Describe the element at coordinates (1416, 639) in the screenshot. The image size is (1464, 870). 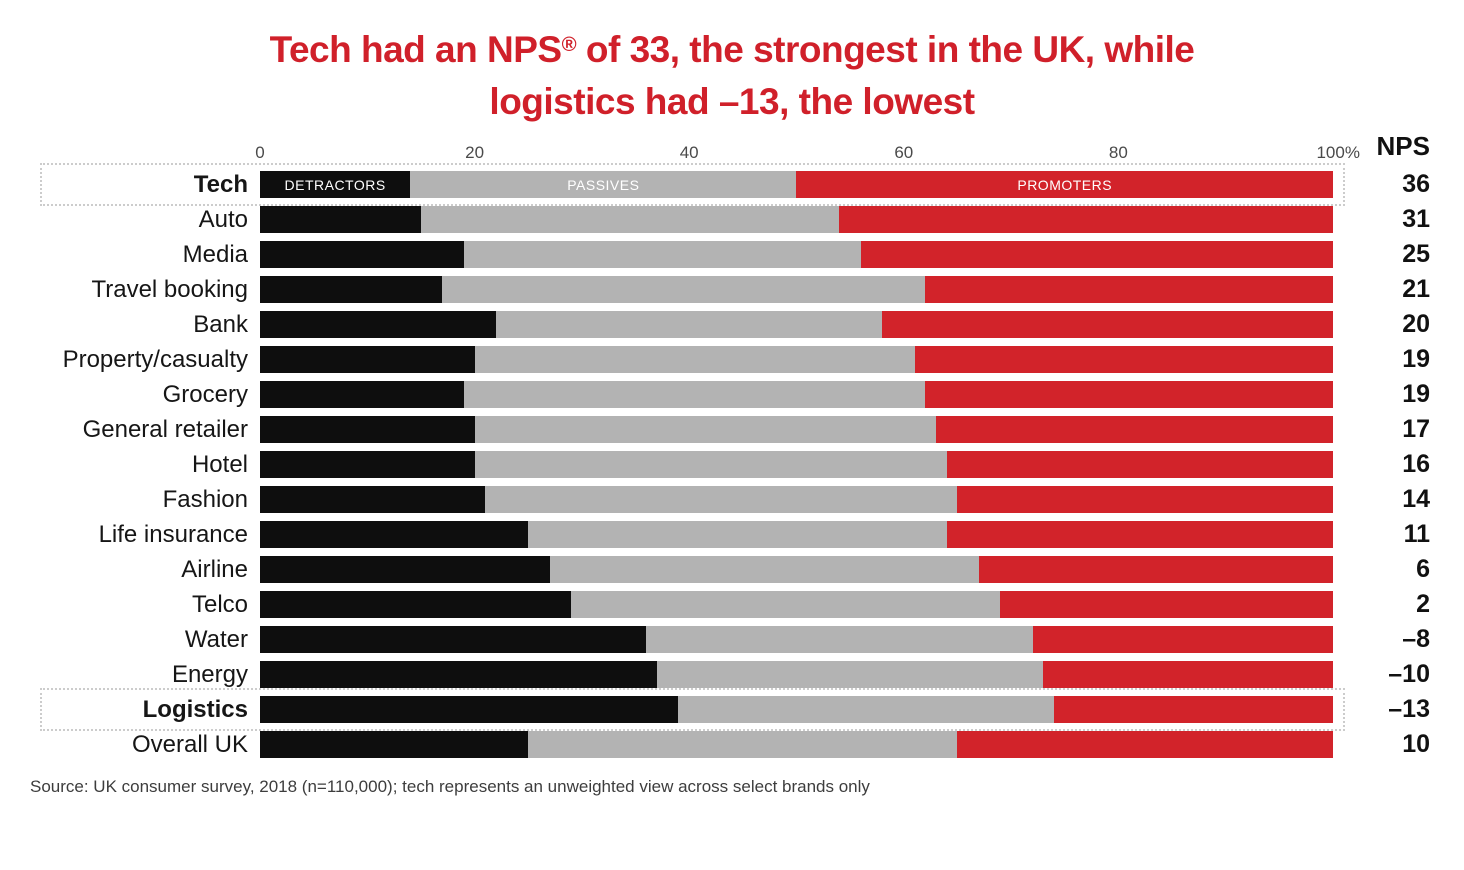
I see `nps-value: –8` at that location.